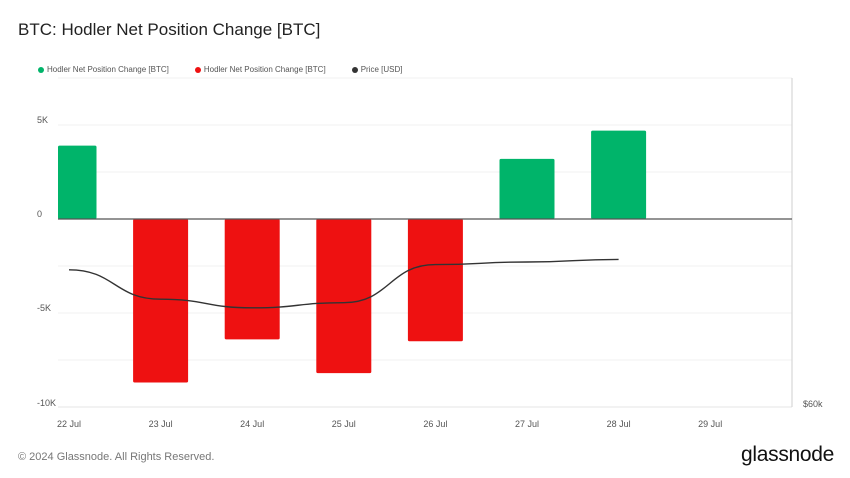 The image size is (850, 478). What do you see at coordinates (252, 424) in the screenshot?
I see `x-tick-label: 24 Jul` at bounding box center [252, 424].